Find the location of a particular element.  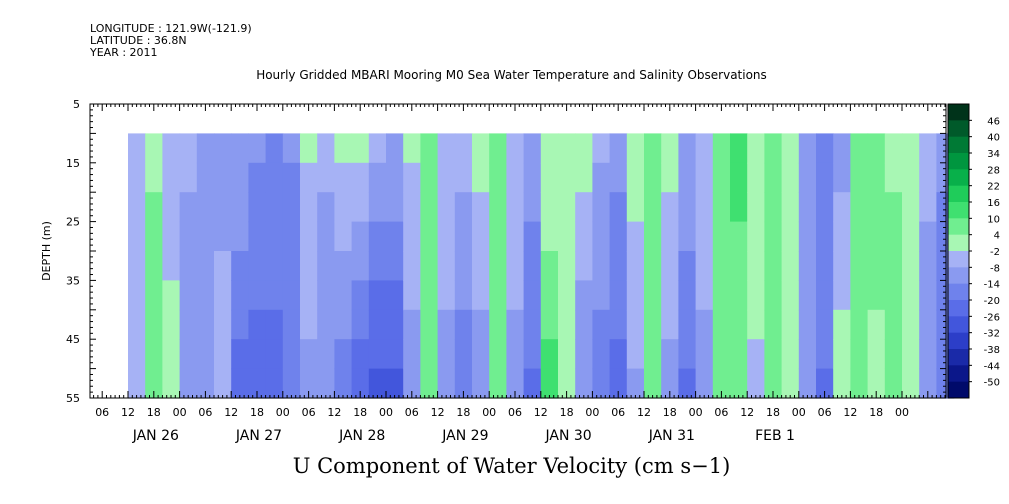

colorbar-label: 4 is located at coordinates (997, 236).